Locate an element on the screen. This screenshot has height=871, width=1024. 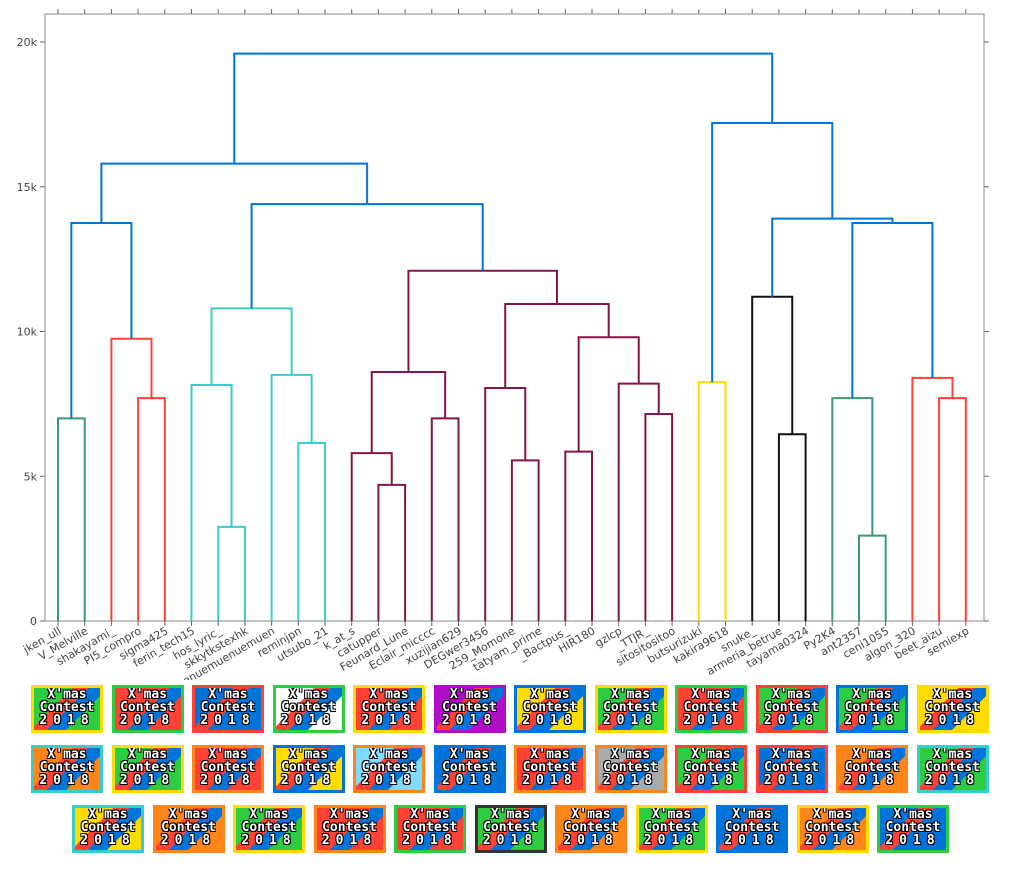
y-tick-label: 0 is located at coordinates (33, 621).